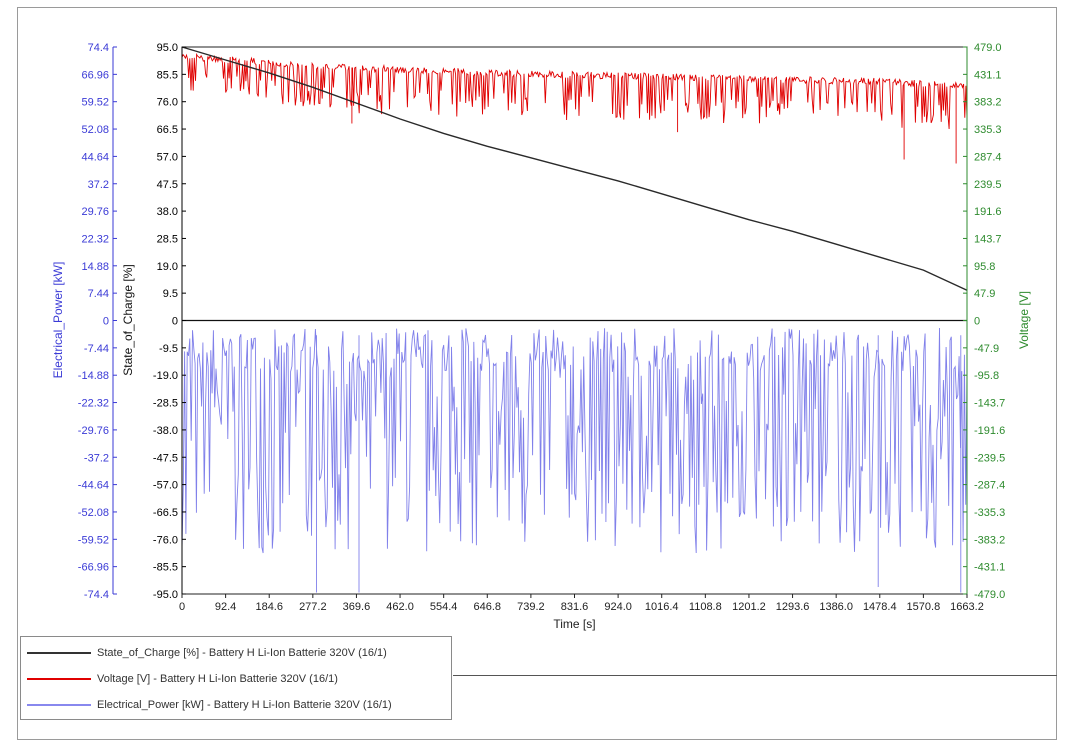  What do you see at coordinates (574, 624) in the screenshot?
I see `axis-label-time: Time [s]` at bounding box center [574, 624].